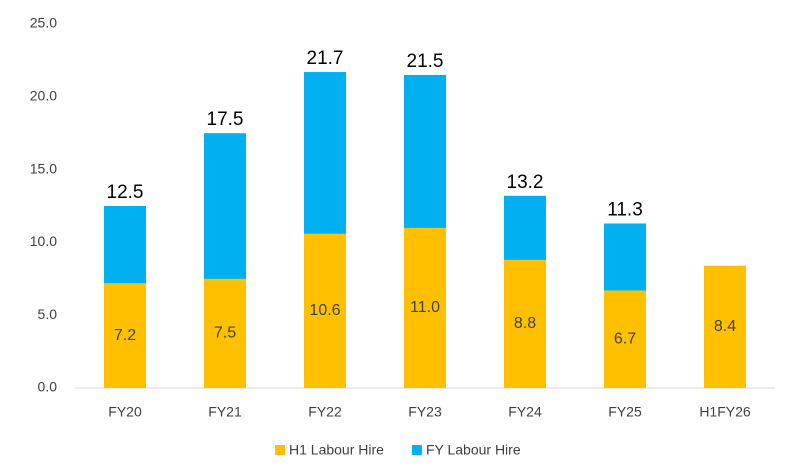 The image size is (787, 470). I want to click on y-tick-label: 0.0, so click(48, 387).